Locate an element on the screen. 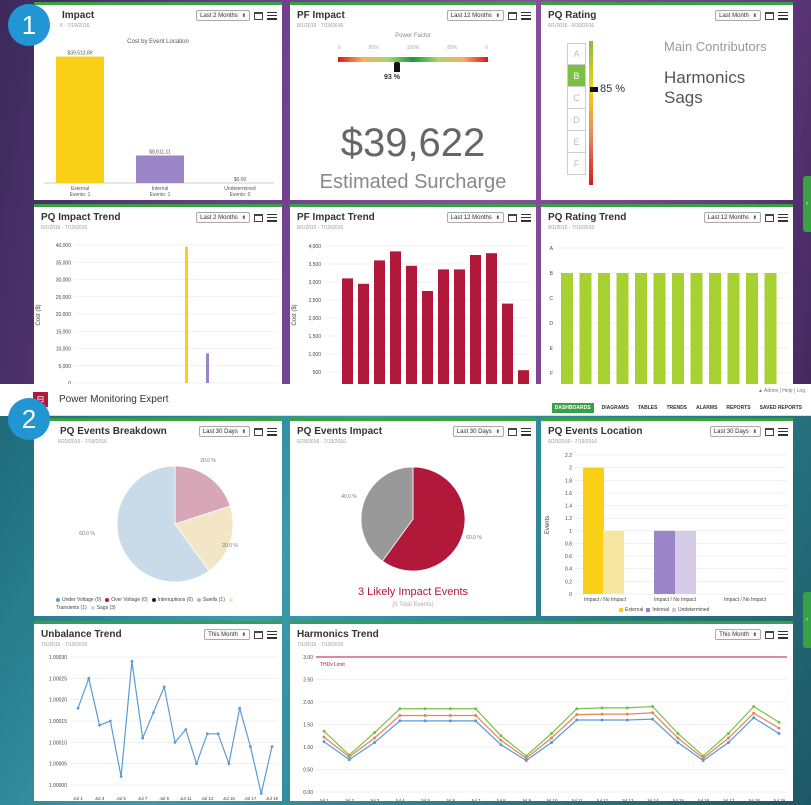 The width and height of the screenshot is (811, 805). contributor-item: Harmonics is located at coordinates (705, 77).